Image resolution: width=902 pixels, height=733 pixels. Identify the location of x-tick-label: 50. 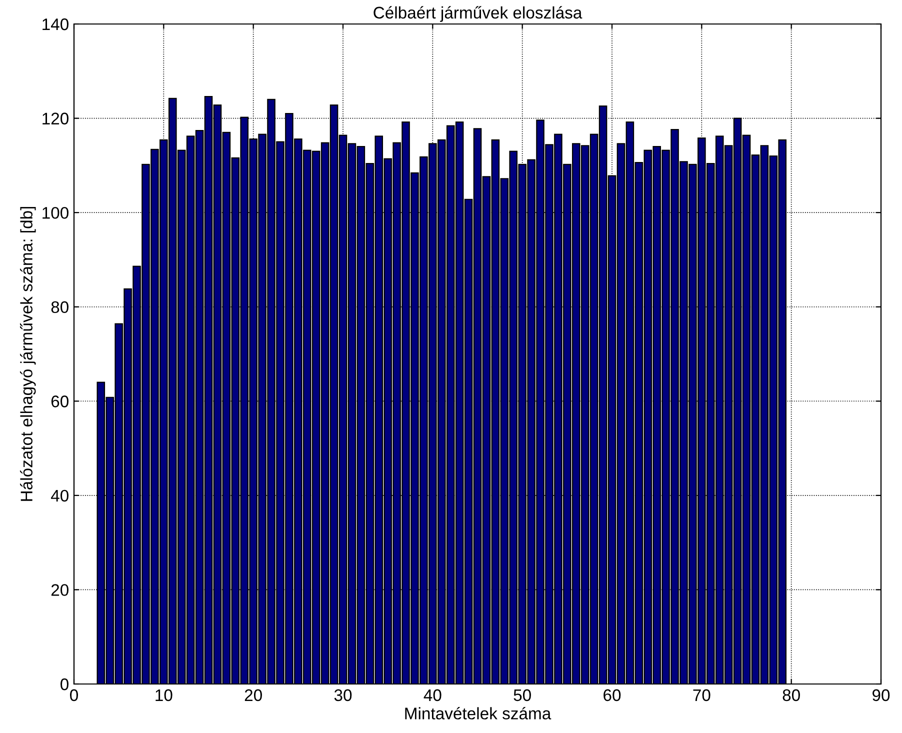
(522, 695).